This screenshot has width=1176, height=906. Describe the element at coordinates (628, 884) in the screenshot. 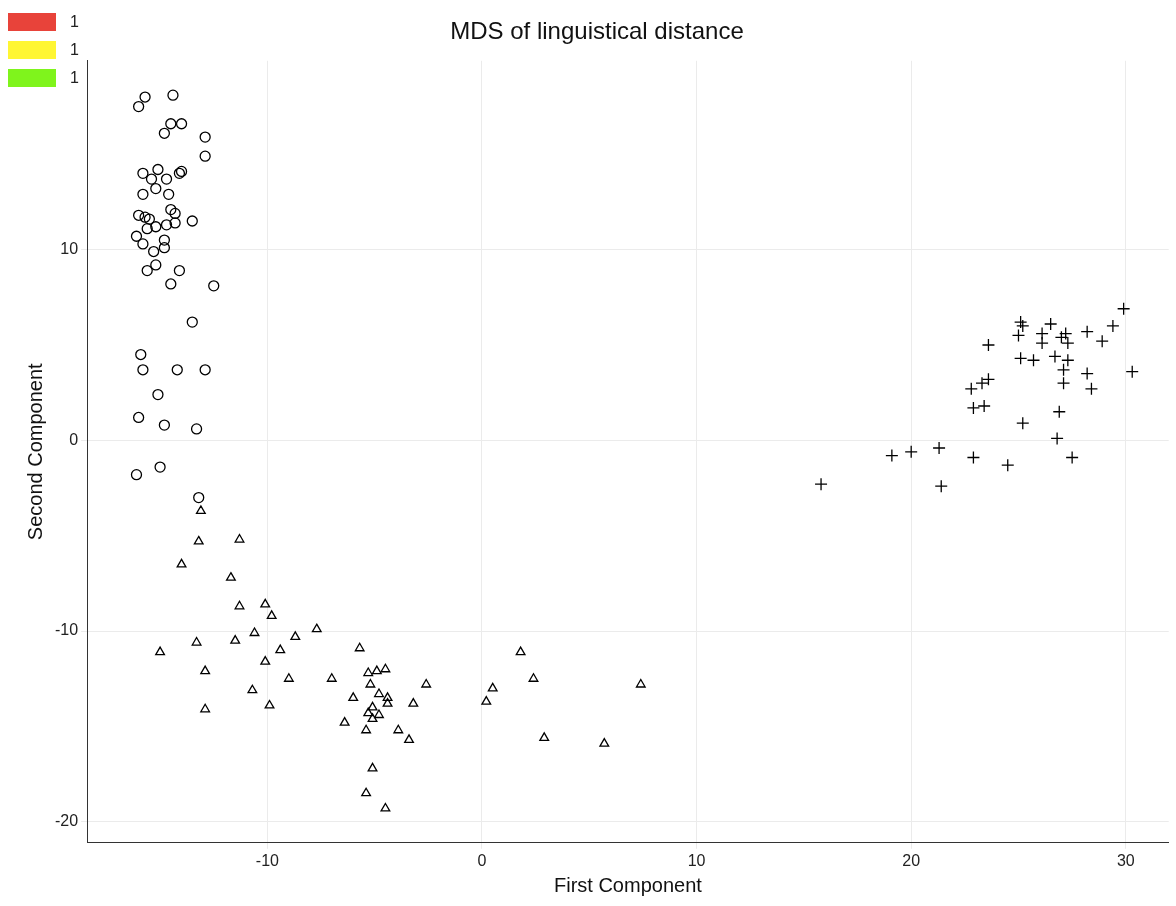

I see `x-axis-title: First Component` at that location.